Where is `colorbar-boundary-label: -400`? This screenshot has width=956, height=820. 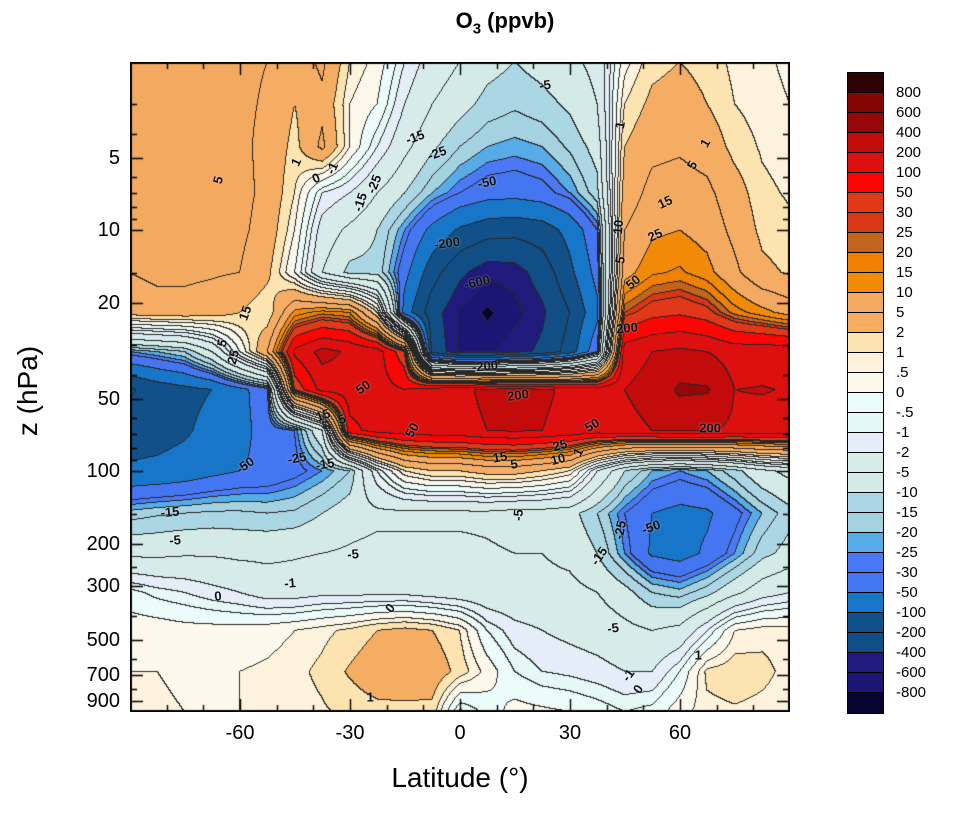 colorbar-boundary-label: -400 is located at coordinates (911, 652).